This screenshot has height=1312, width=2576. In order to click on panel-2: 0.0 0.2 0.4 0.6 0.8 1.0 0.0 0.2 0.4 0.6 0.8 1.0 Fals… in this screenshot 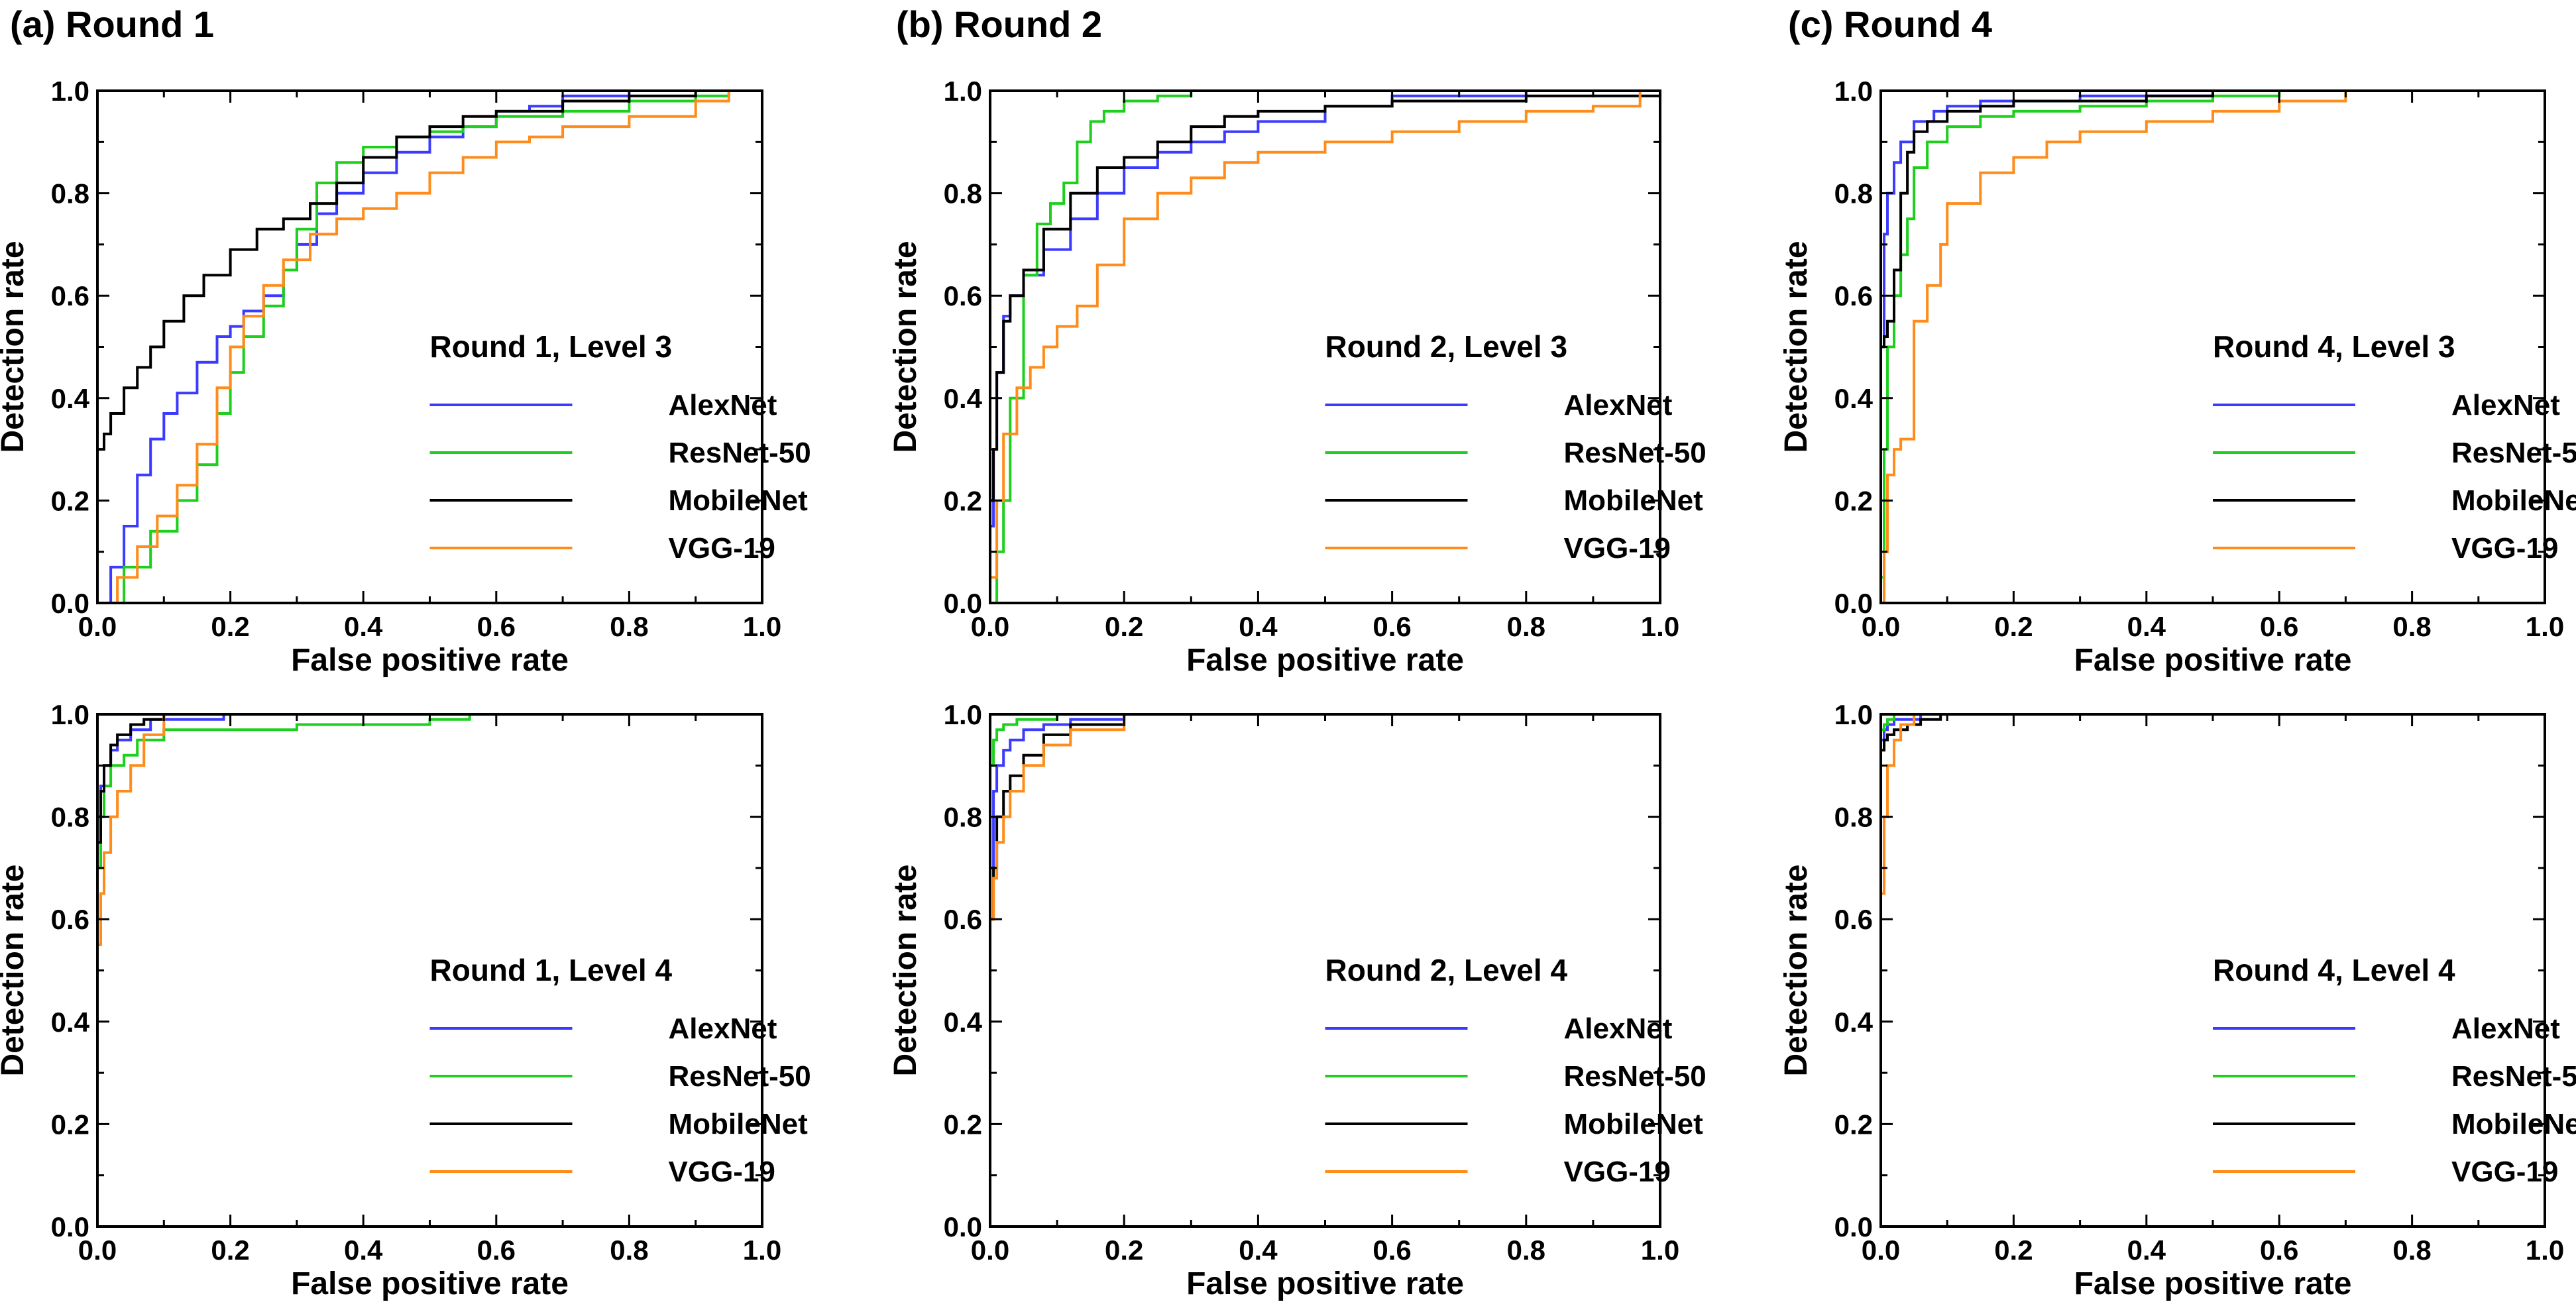, I will do `click(1297, 377)`.